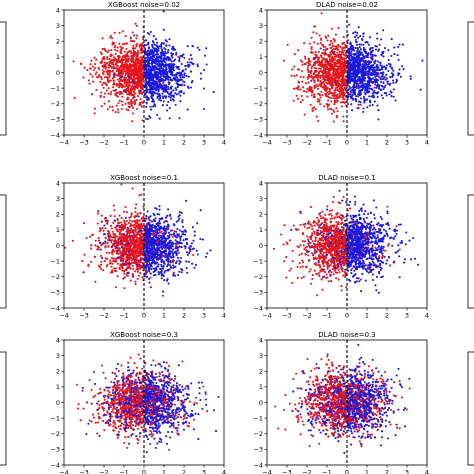 Image resolution: width=474 pixels, height=474 pixels. What do you see at coordinates (84, 143) in the screenshot?
I see `x-tick-label: −3` at bounding box center [84, 143].